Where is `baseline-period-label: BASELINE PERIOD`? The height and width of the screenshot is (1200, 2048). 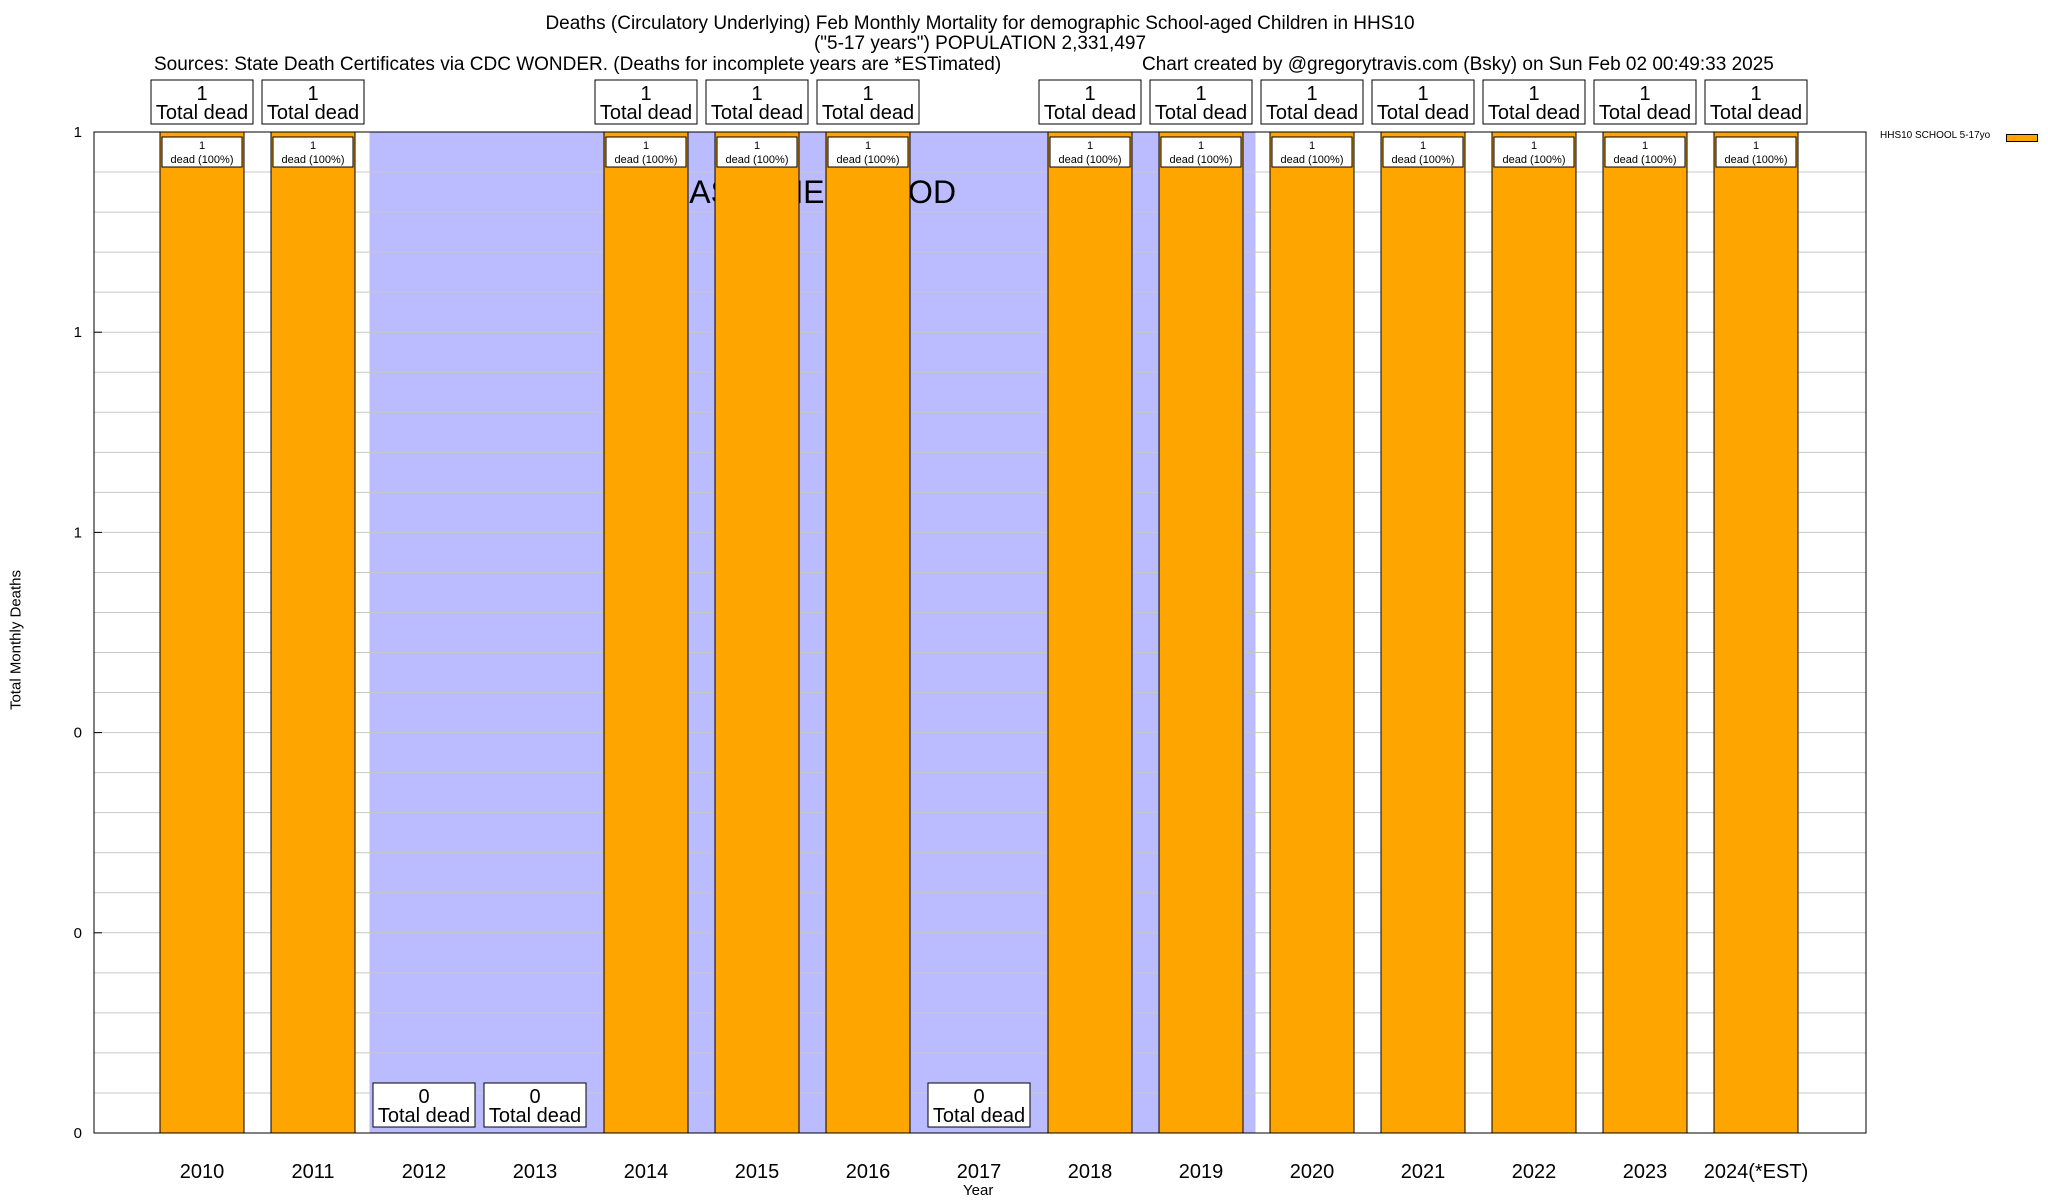 baseline-period-label: BASELINE PERIOD is located at coordinates (812, 192).